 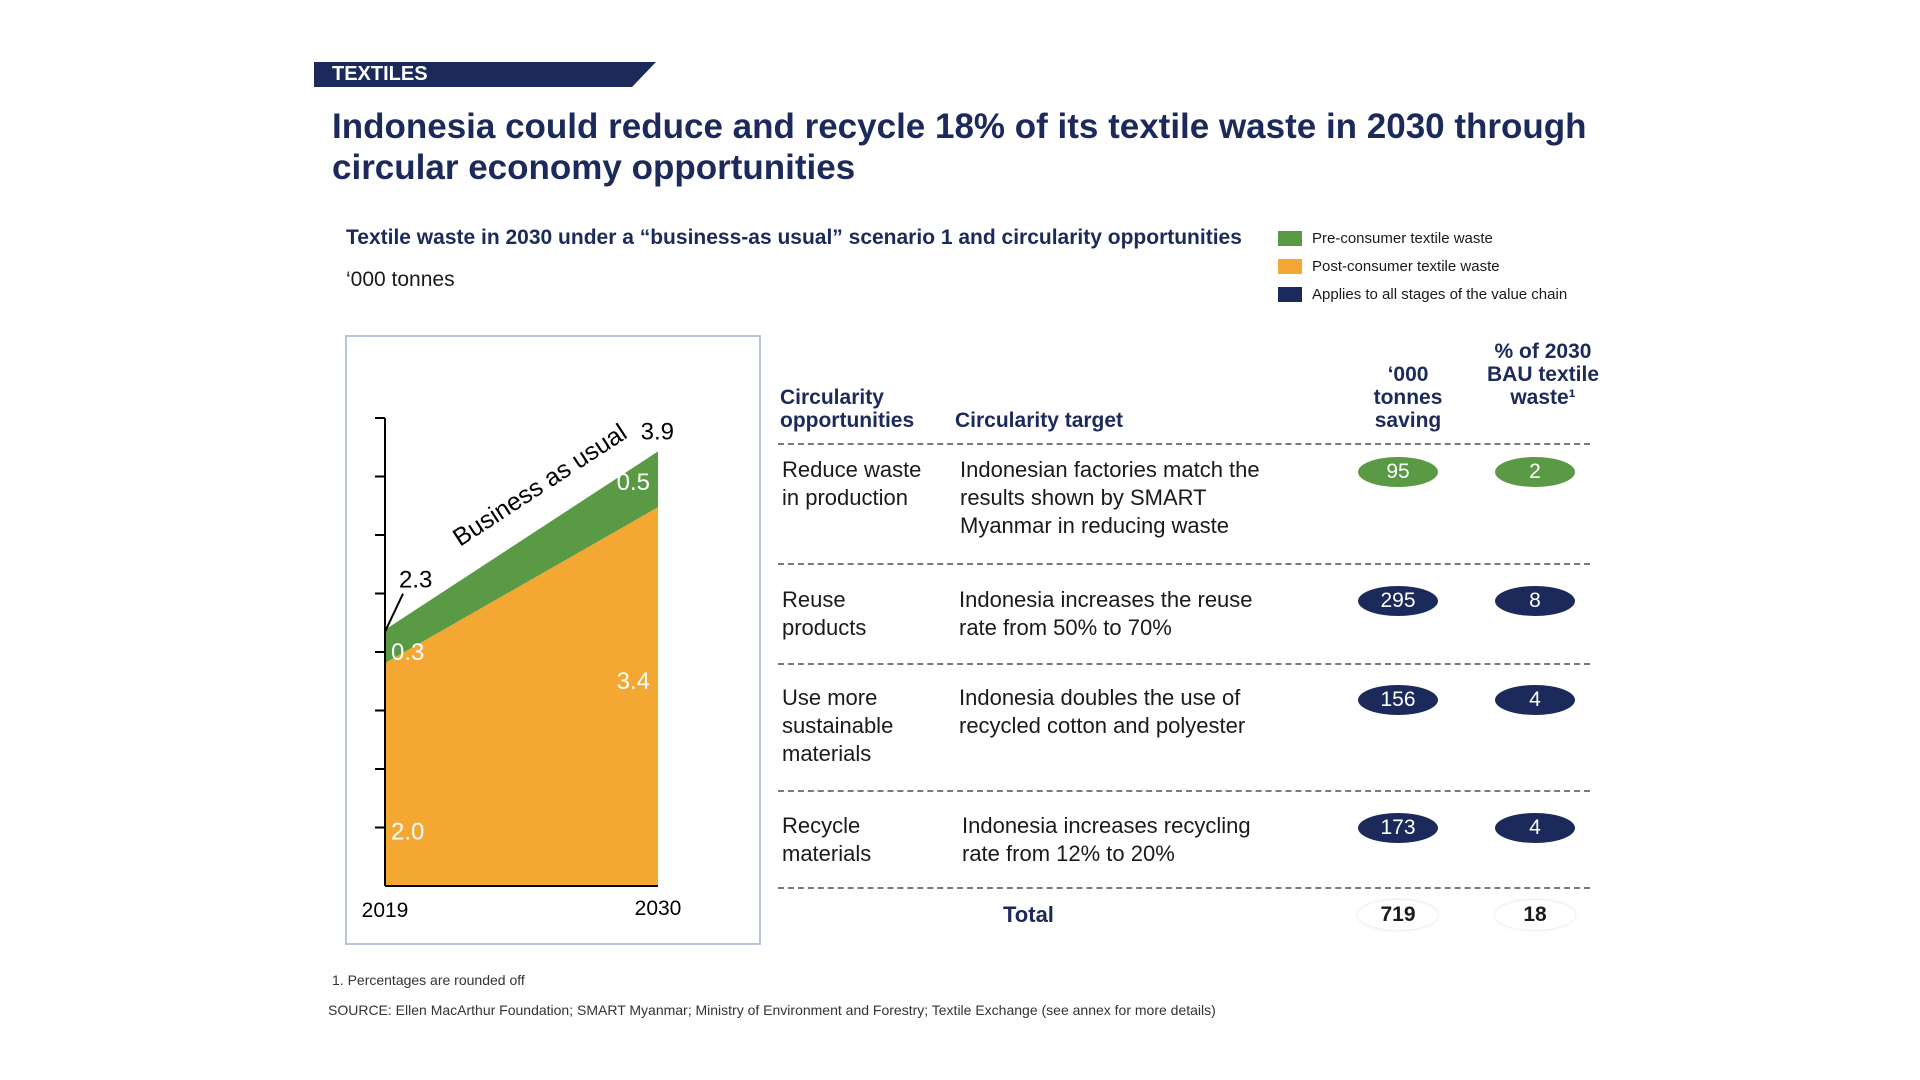 I want to click on x-tick-label-2019: 2019, so click(x=385, y=910).